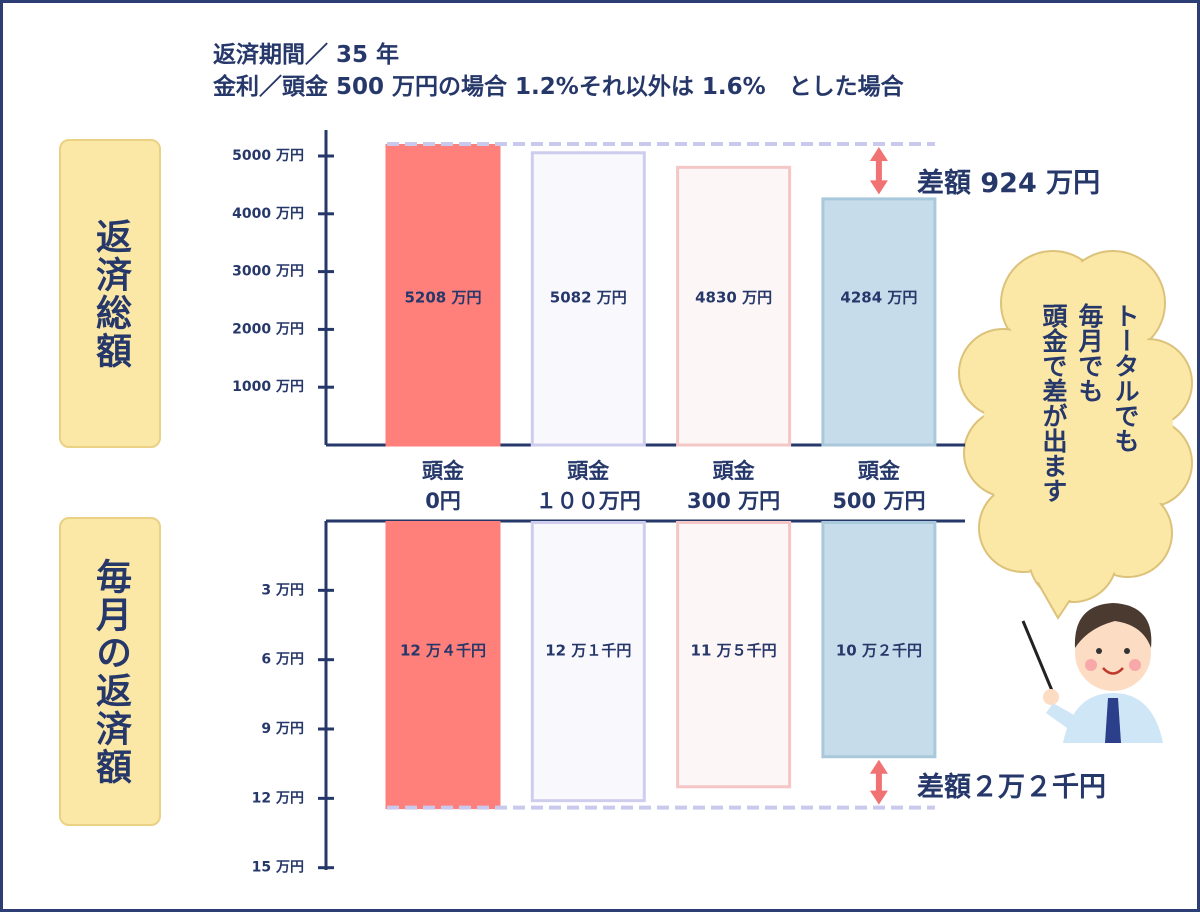 This screenshot has height=912, width=1200. I want to click on y-tick-label: 15 万円, so click(278, 868).